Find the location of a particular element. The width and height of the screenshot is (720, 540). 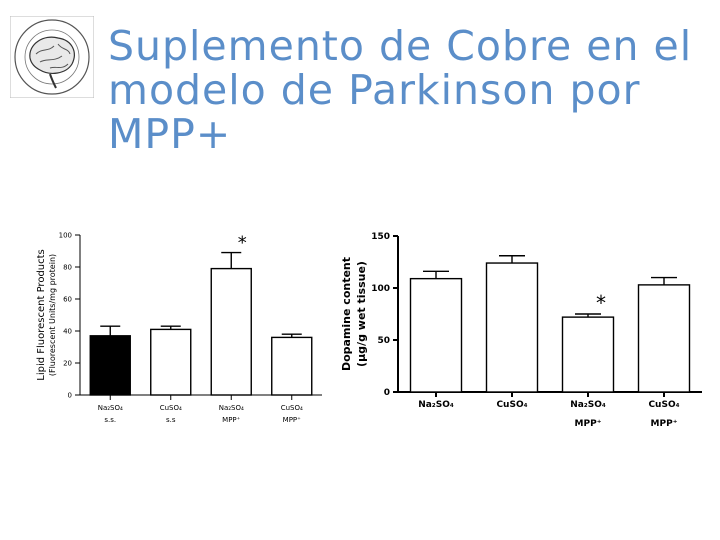

y-axis-sublabel: (Fluorescent Units/mg protein) is located at coordinates (52, 315).